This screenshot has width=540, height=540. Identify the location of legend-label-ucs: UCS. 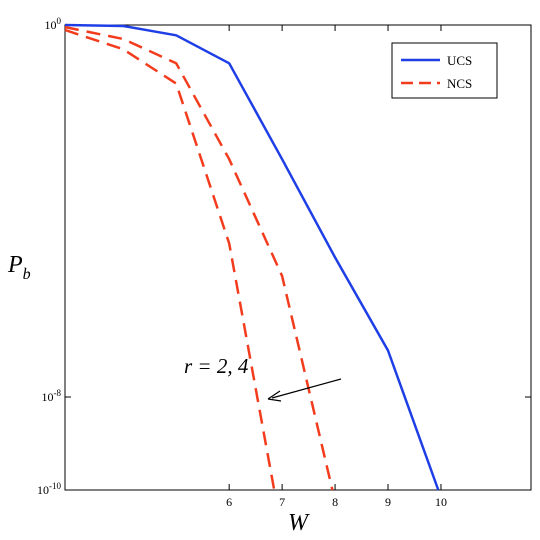
(459, 60).